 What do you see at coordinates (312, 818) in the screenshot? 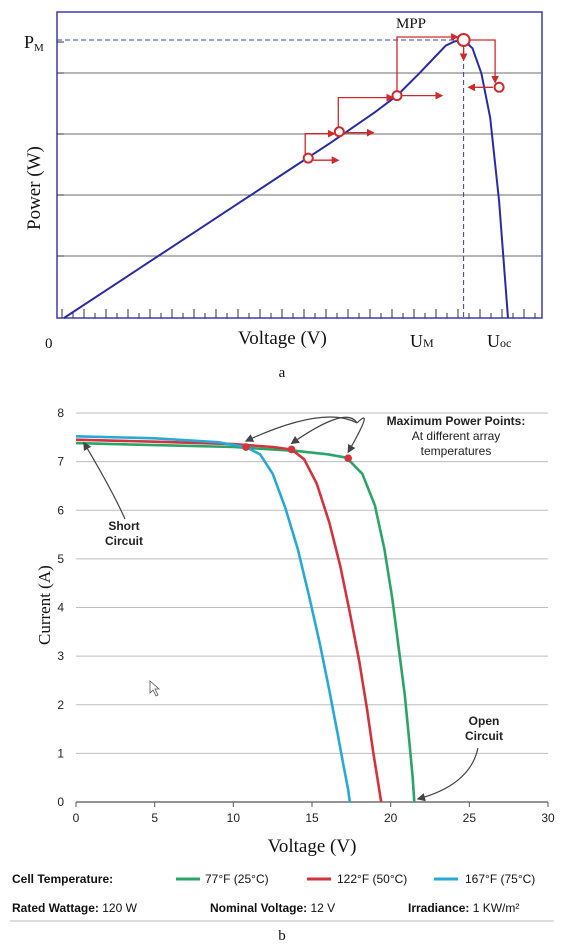
I see `x-tick-label: 15` at bounding box center [312, 818].